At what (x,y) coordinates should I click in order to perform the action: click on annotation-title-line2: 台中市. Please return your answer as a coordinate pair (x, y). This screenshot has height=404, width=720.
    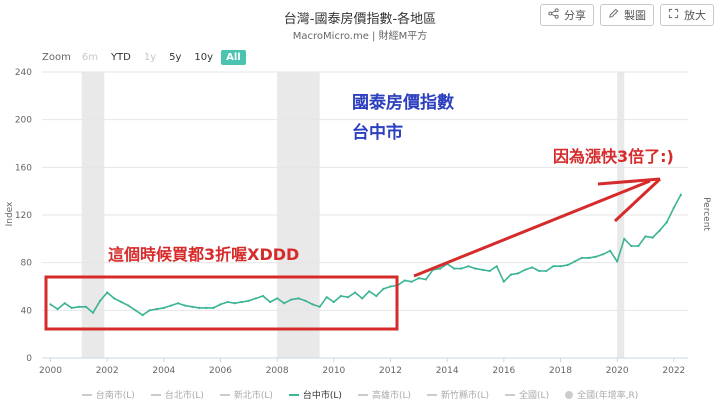
    Looking at the image, I should click on (377, 132).